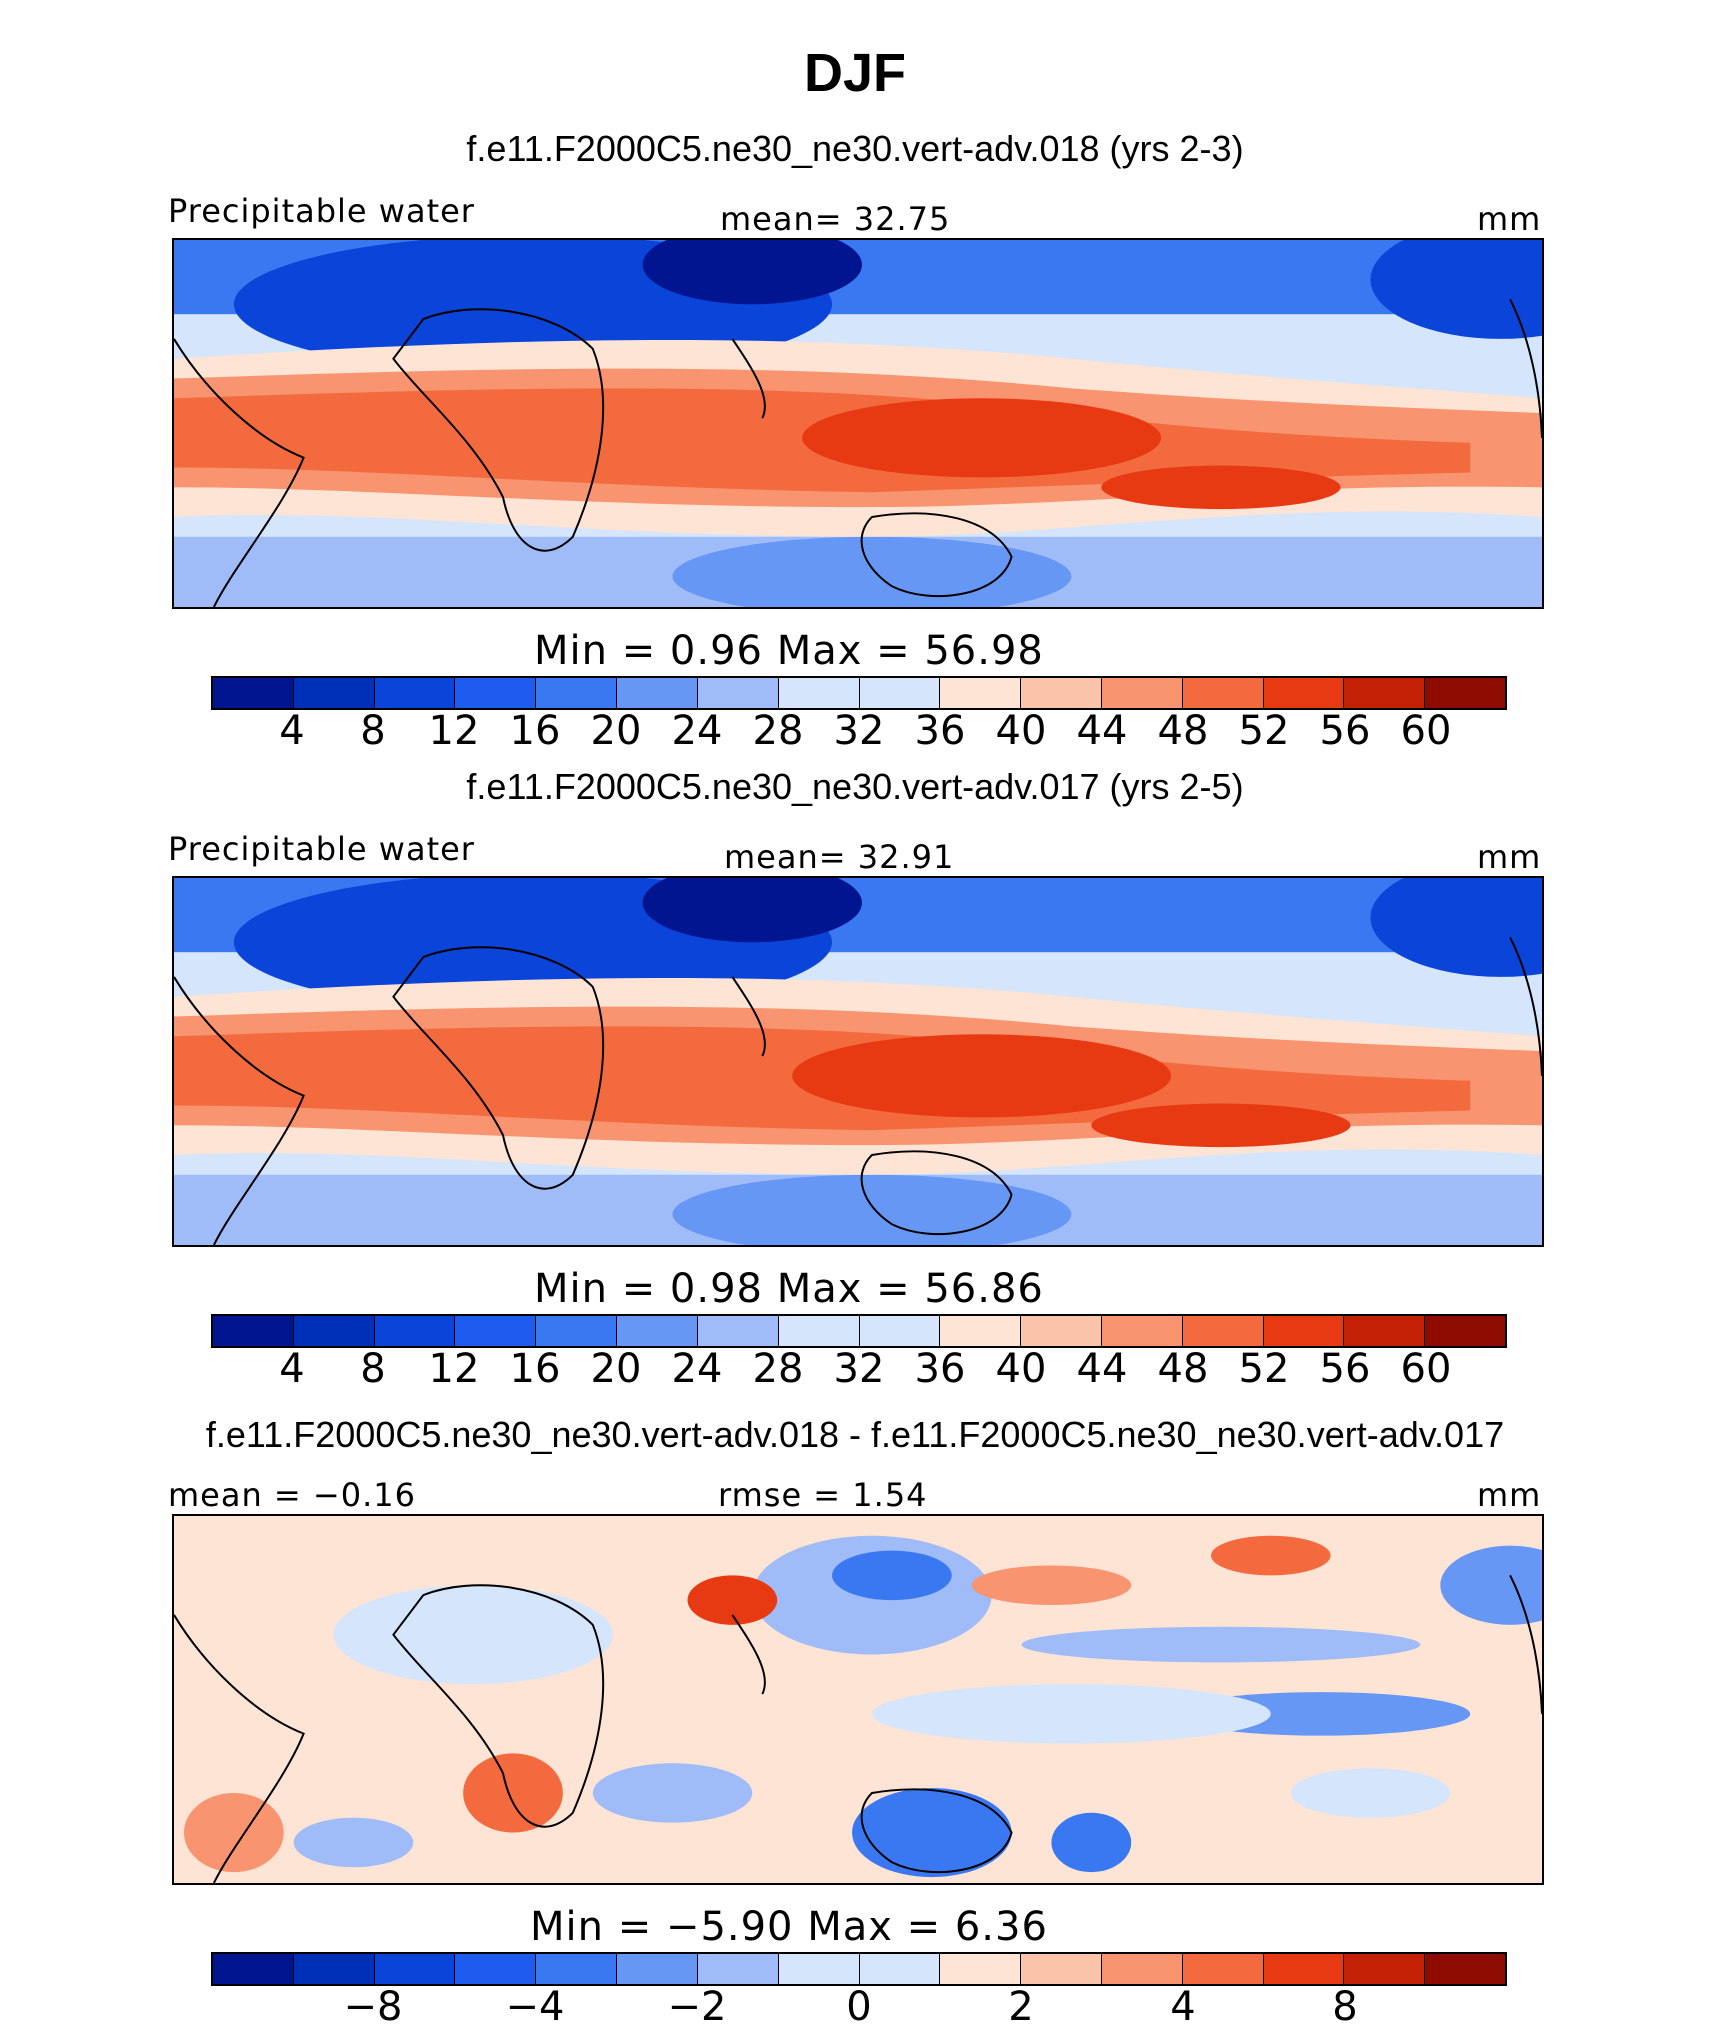 The image size is (1710, 2039). I want to click on colorbar-tick-label: 2, so click(1021, 2007).